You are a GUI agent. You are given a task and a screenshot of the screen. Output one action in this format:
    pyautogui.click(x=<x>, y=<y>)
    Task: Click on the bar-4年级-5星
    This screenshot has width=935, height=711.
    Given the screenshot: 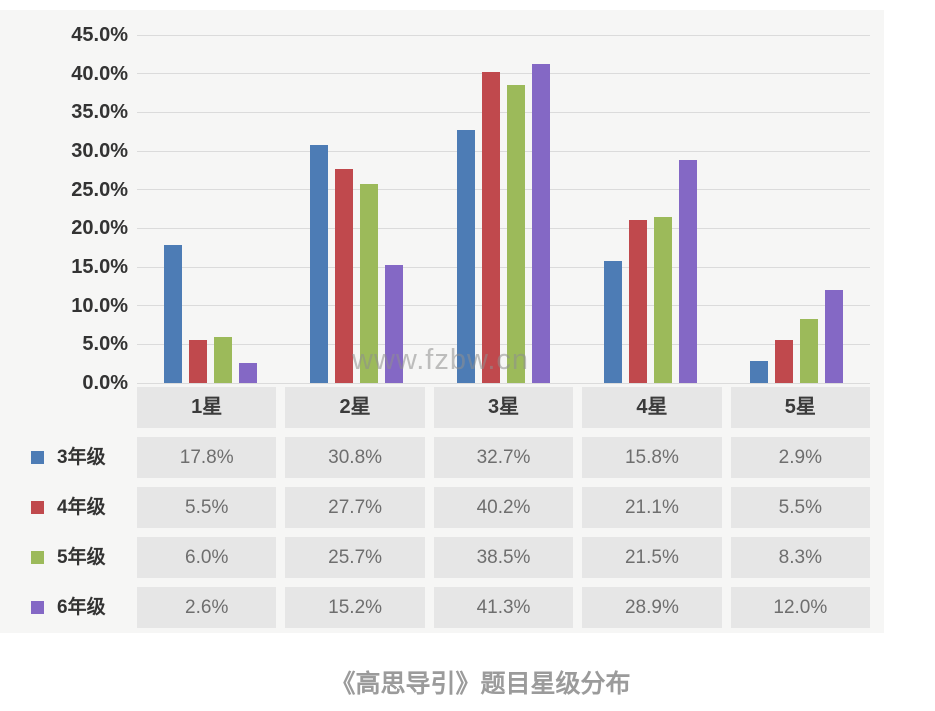 What is the action you would take?
    pyautogui.click(x=784, y=361)
    